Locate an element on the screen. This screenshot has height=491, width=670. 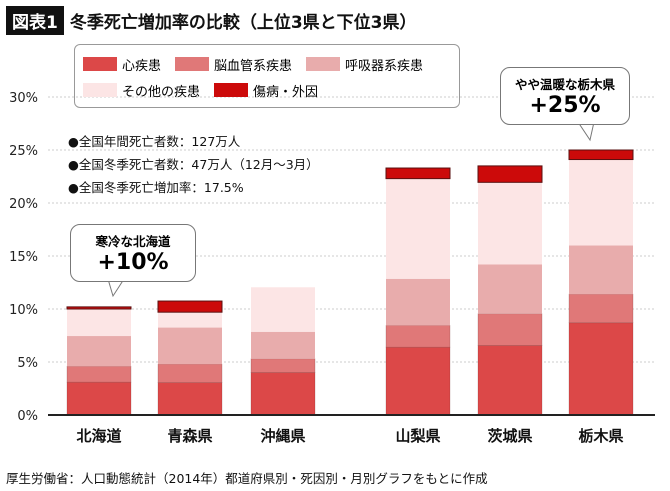
legend-item: その他の疾患 is located at coordinates (141, 90).